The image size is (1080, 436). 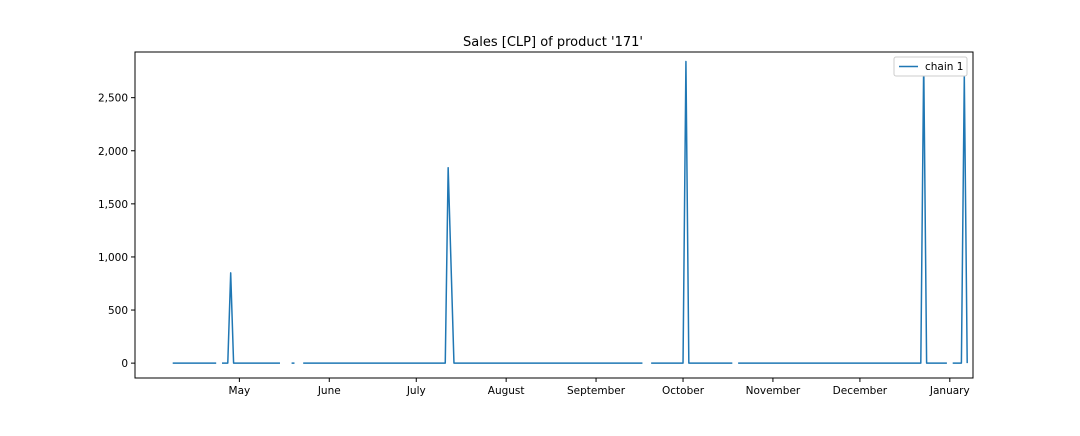 I want to click on y-tick-label: 1,000, so click(x=113, y=258).